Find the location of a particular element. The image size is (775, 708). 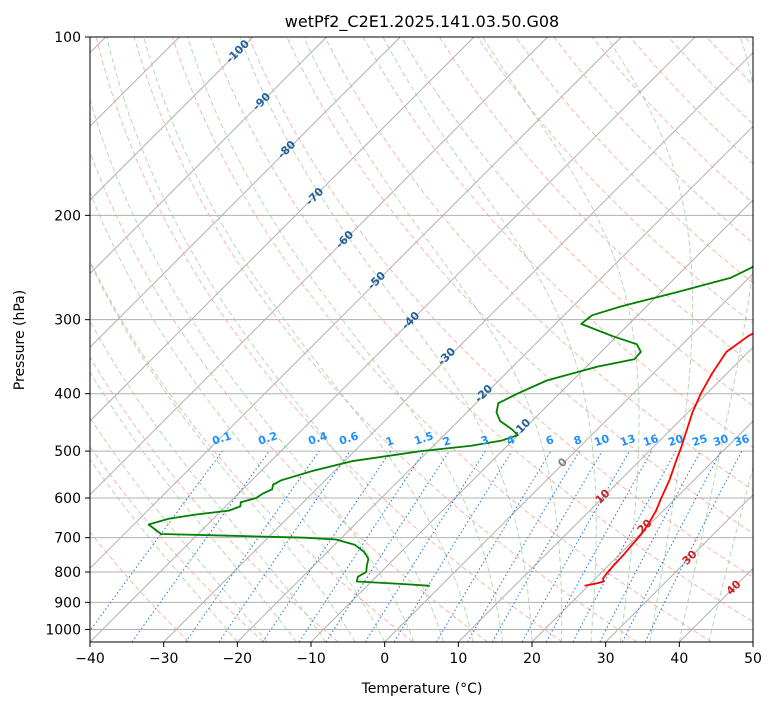

x-tick-label: 40 is located at coordinates (679, 659).